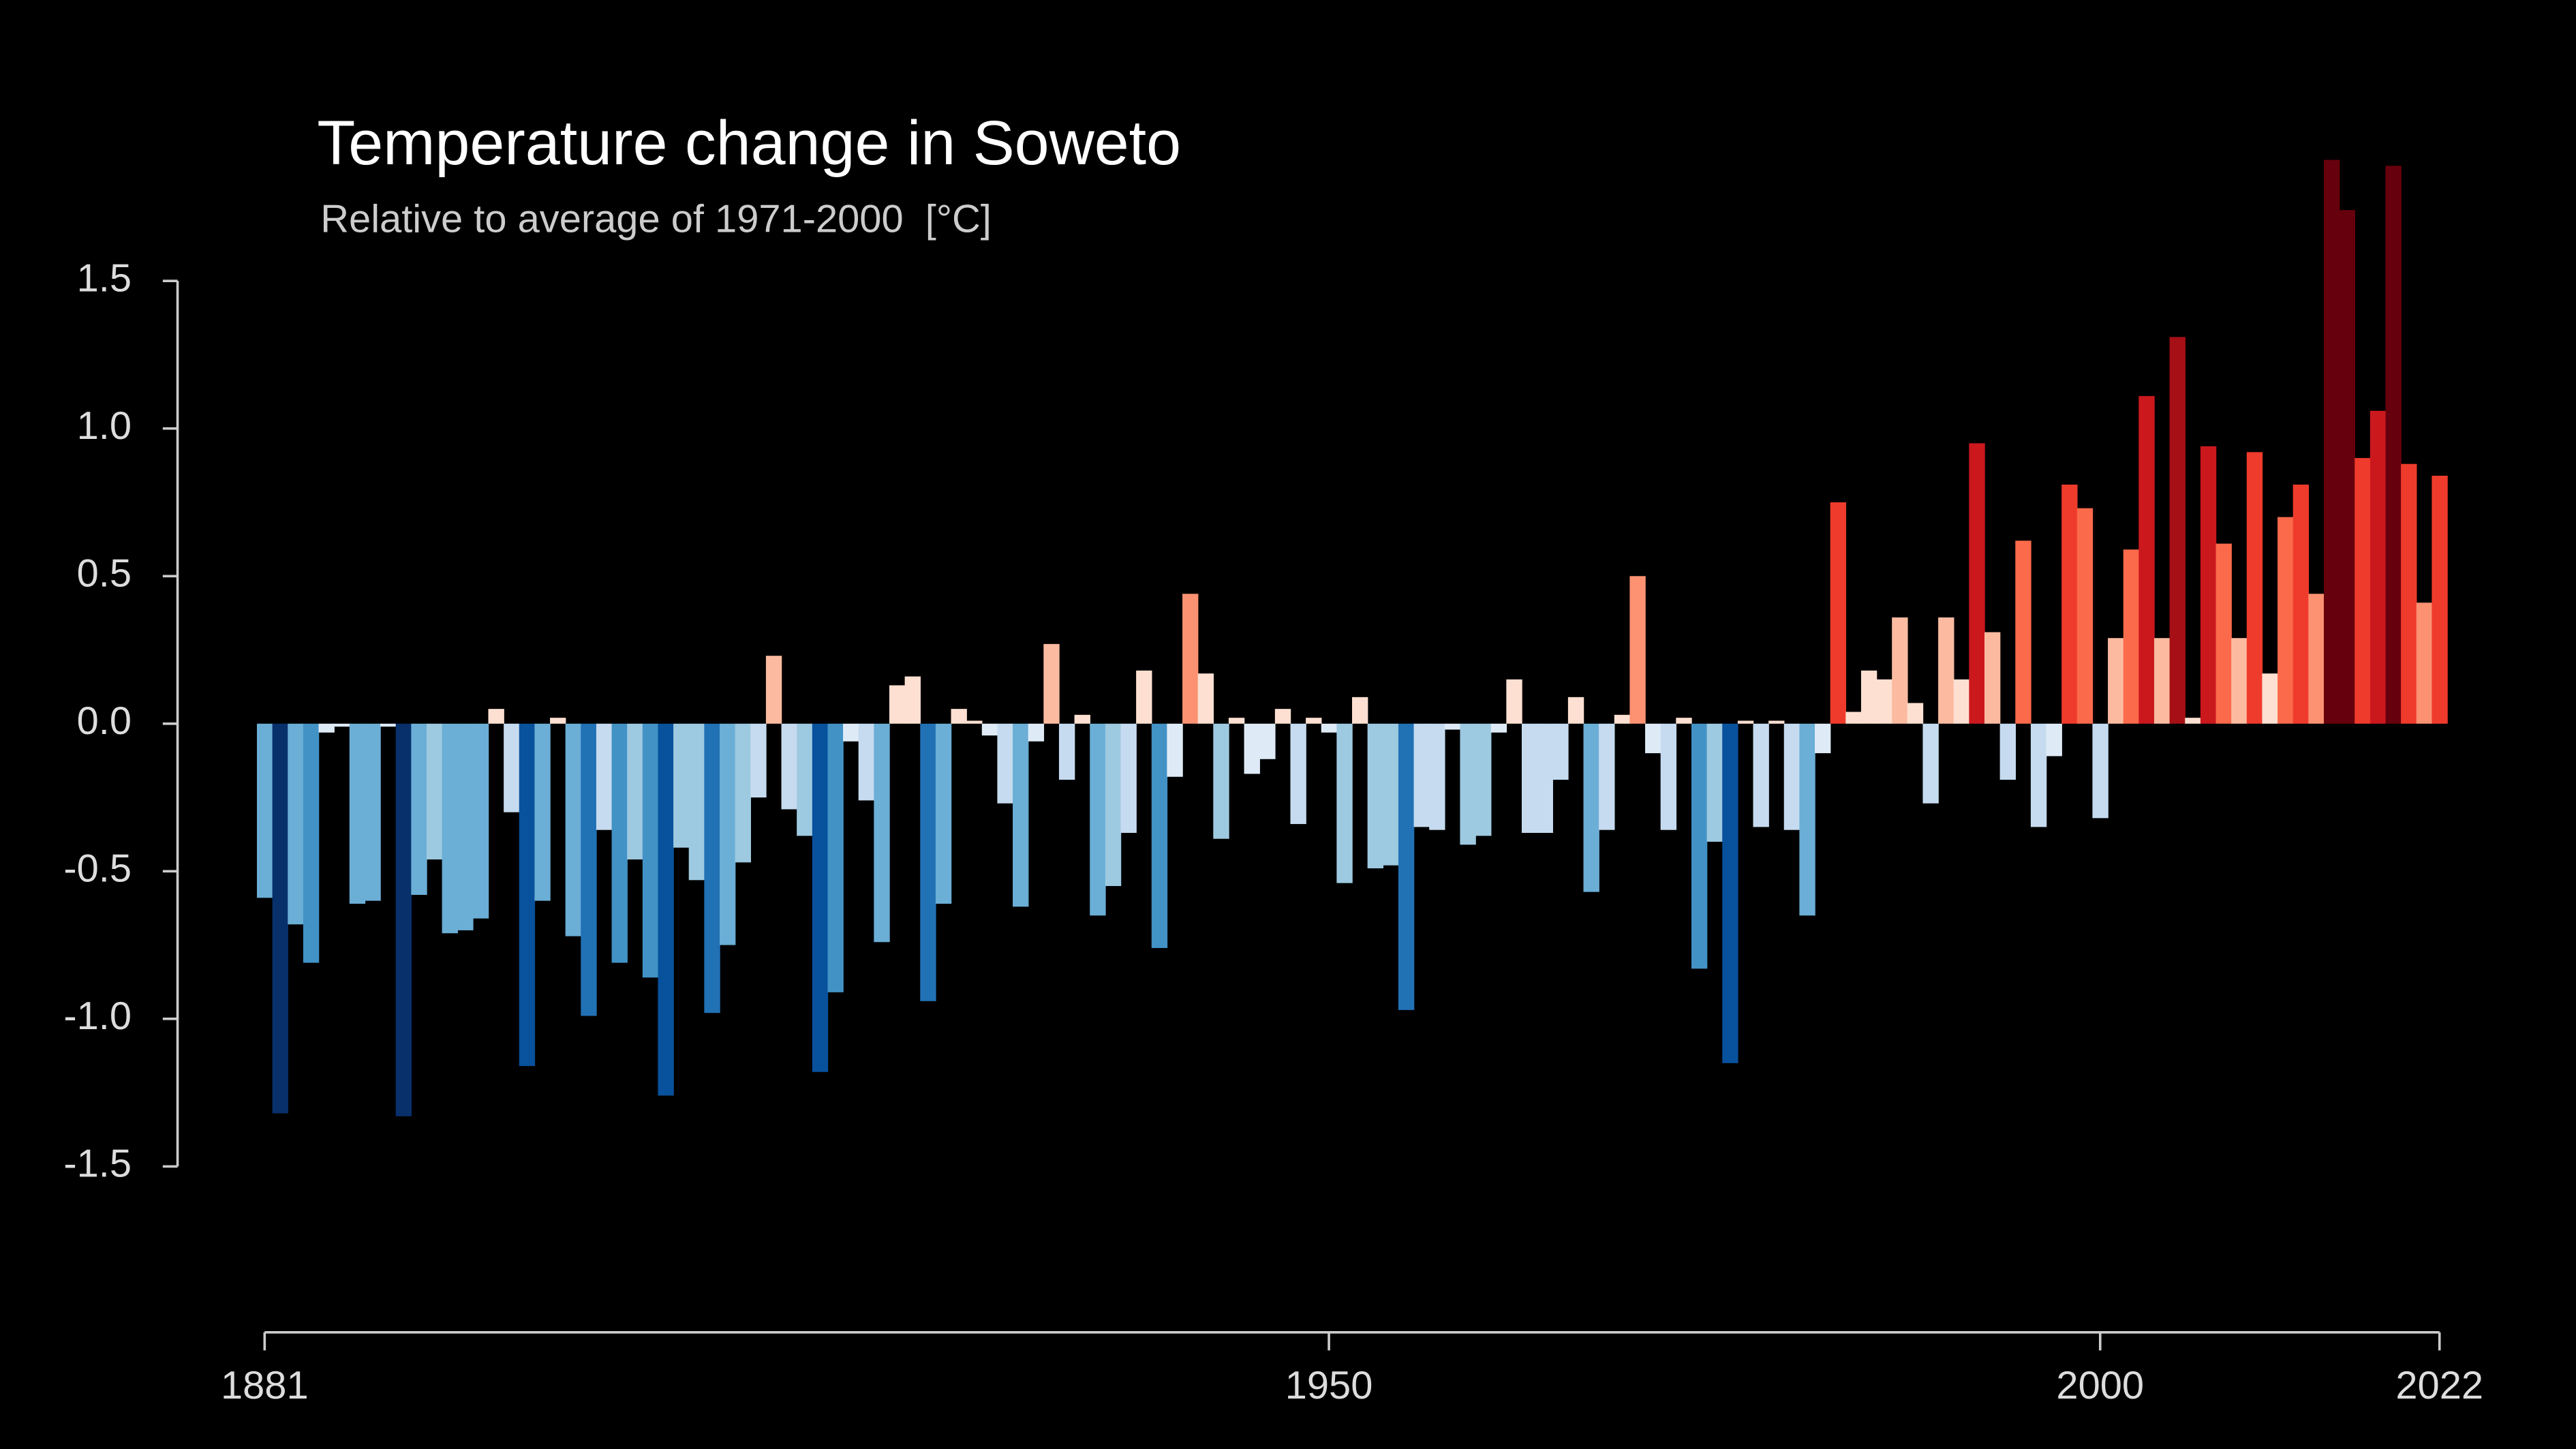  What do you see at coordinates (98, 1164) in the screenshot?
I see `y-tick-label: -1.5` at bounding box center [98, 1164].